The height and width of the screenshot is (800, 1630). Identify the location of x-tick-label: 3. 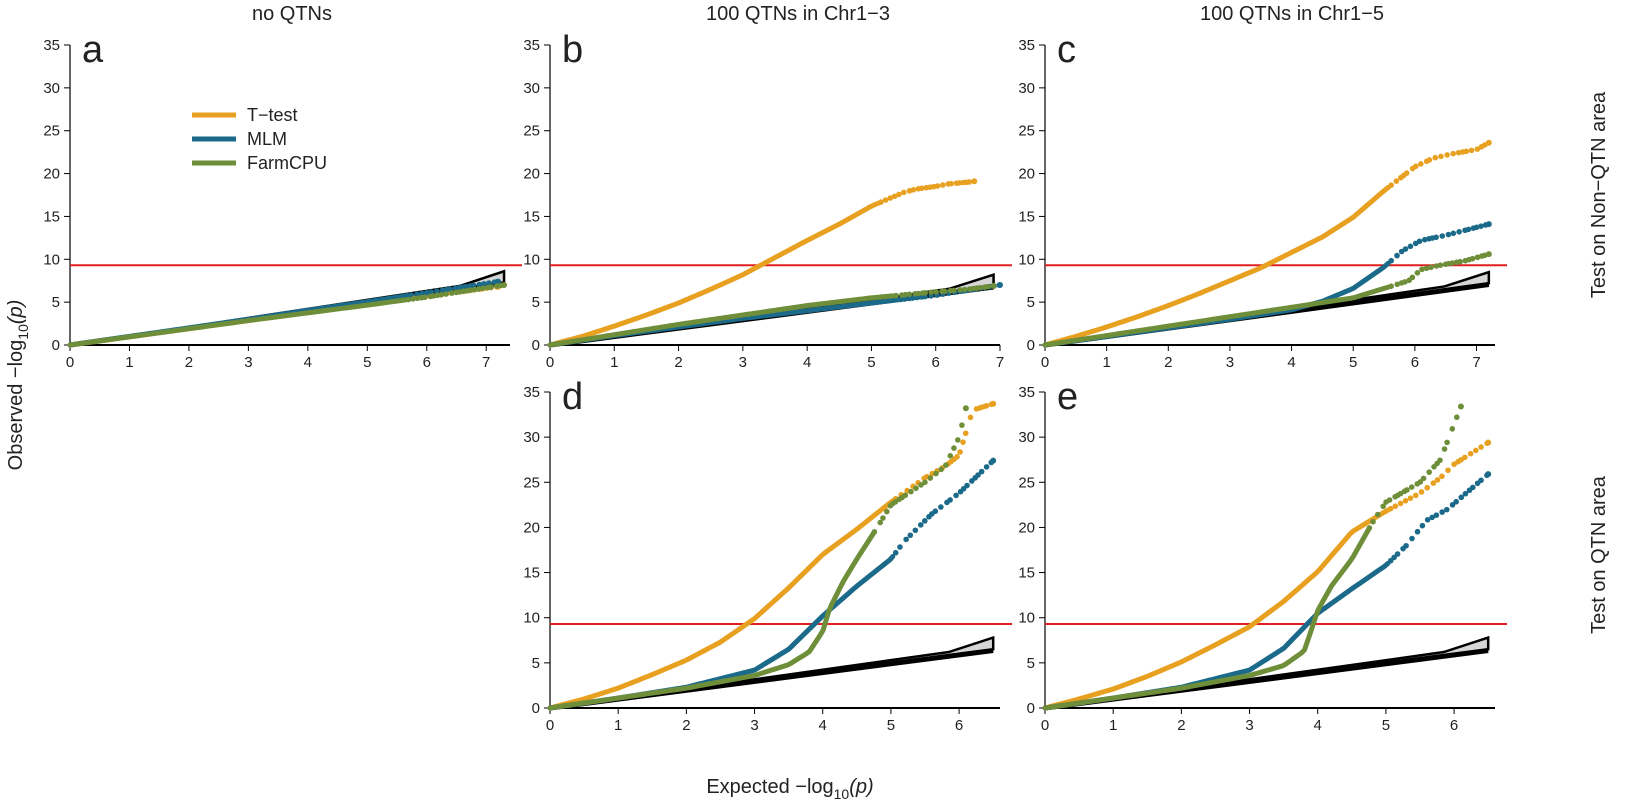
(248, 362).